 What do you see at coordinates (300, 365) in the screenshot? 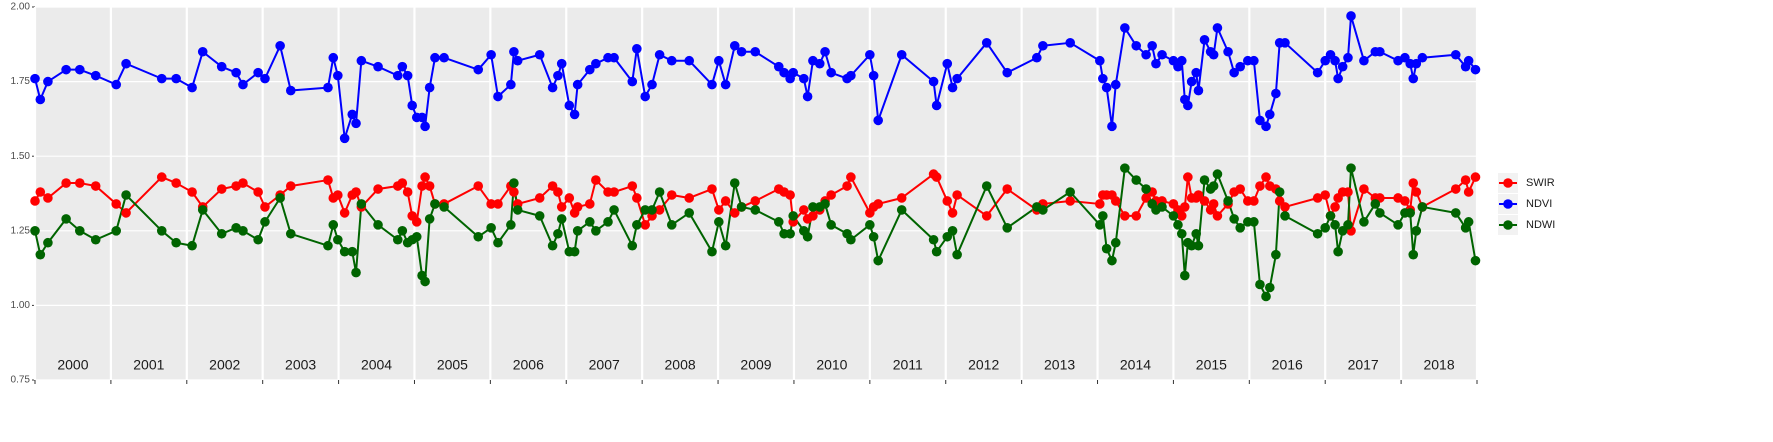
I see `year-label: 2003` at bounding box center [300, 365].